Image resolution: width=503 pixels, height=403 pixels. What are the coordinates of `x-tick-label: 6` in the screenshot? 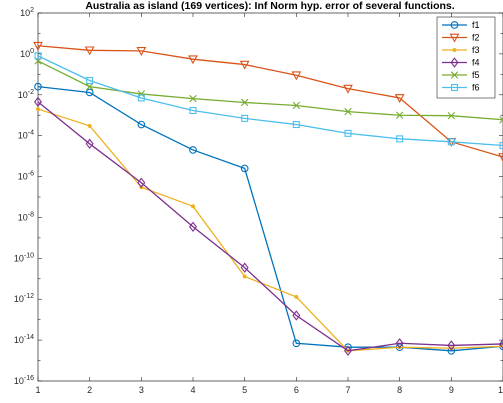 It's located at (296, 390).